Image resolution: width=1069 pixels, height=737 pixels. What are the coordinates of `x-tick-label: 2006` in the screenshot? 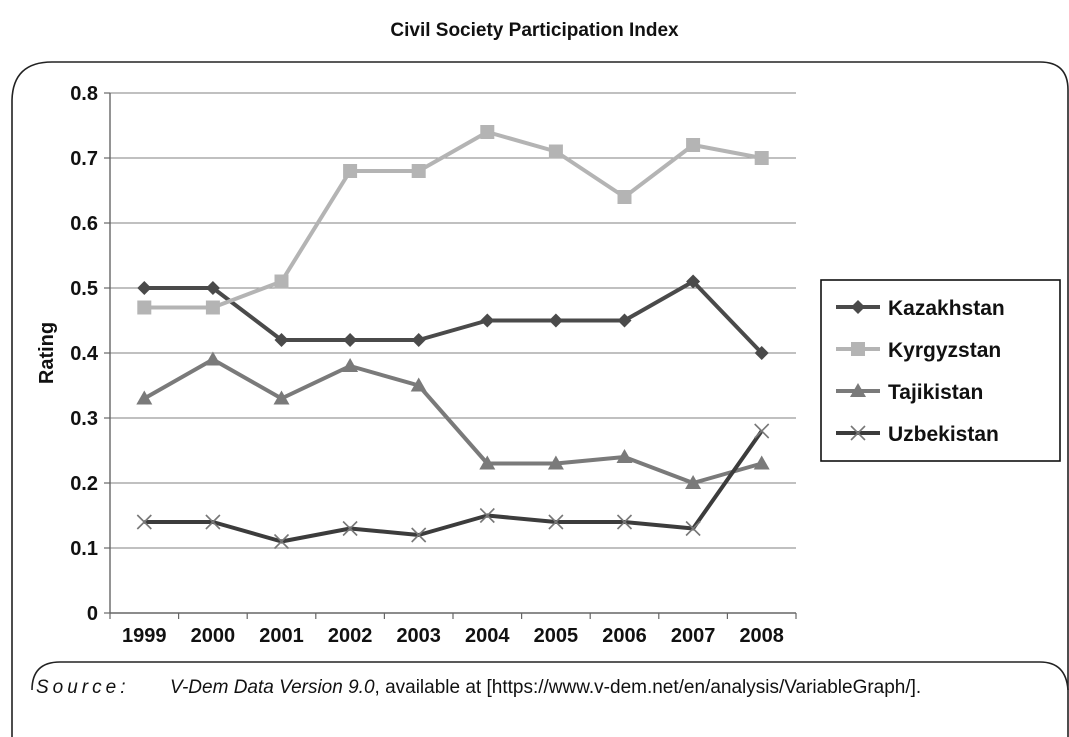 It's located at (624, 636).